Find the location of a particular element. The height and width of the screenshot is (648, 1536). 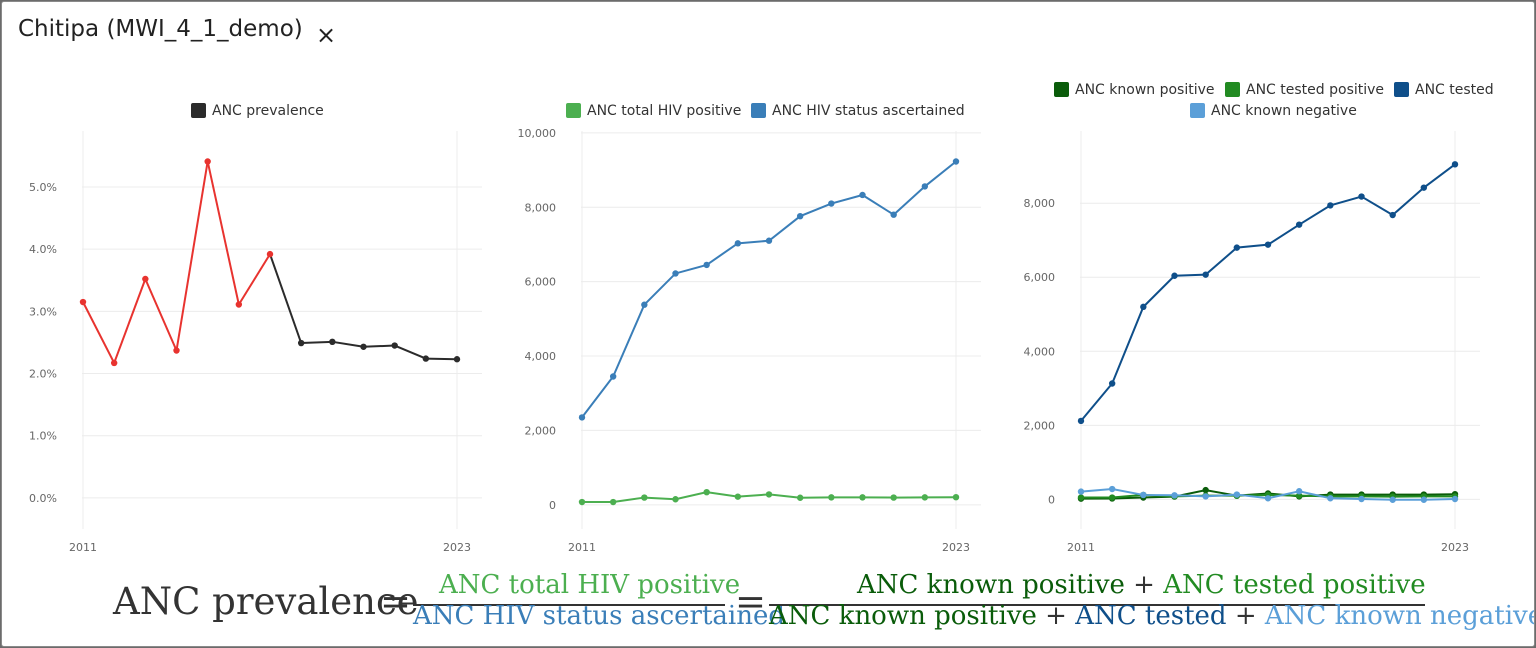

frac2-den-plus-1: + is located at coordinates (1056, 616).